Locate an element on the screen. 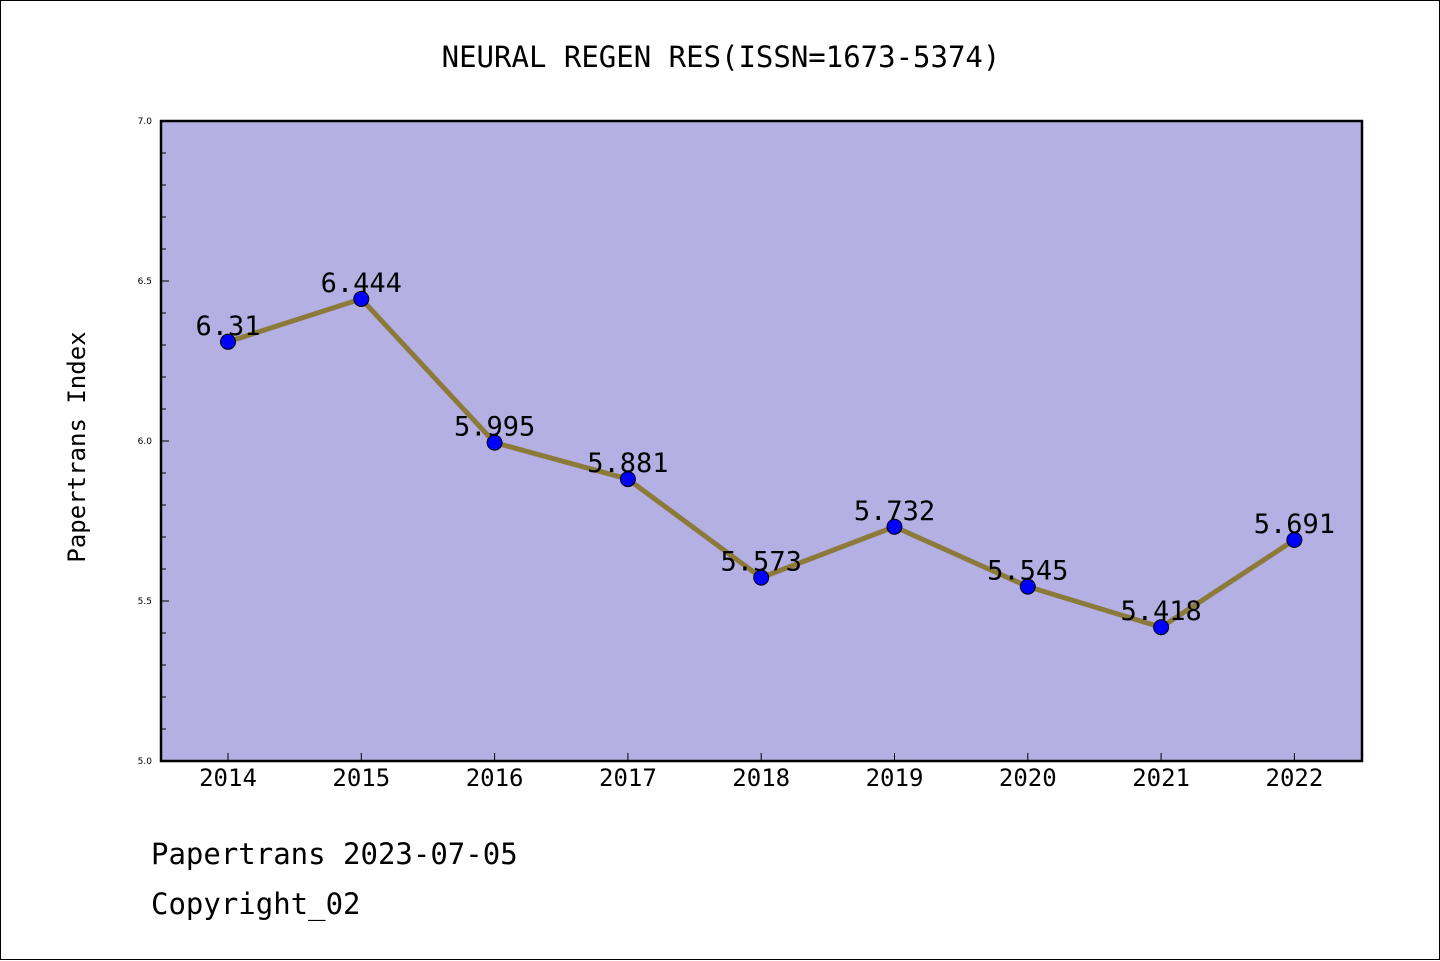 Image resolution: width=1440 pixels, height=961 pixels. data-label-2016: 5.995 is located at coordinates (494, 427).